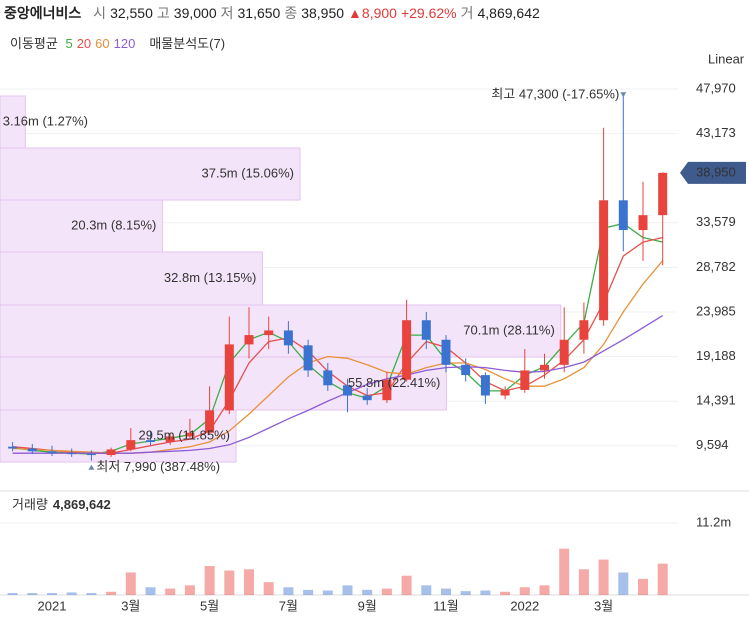 The width and height of the screenshot is (749, 632). What do you see at coordinates (259, 13) in the screenshot?
I see `quote-value: 31,650` at bounding box center [259, 13].